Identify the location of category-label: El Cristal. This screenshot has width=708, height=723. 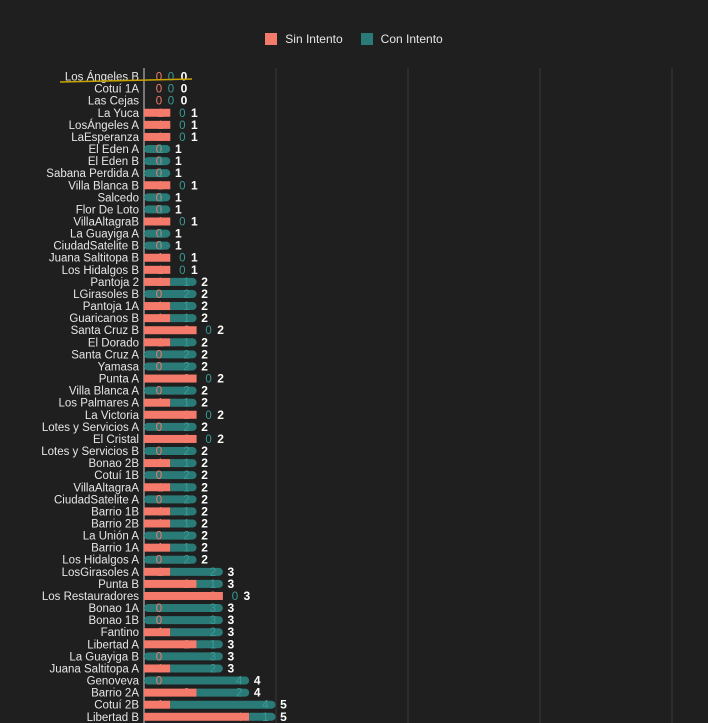
(116, 440).